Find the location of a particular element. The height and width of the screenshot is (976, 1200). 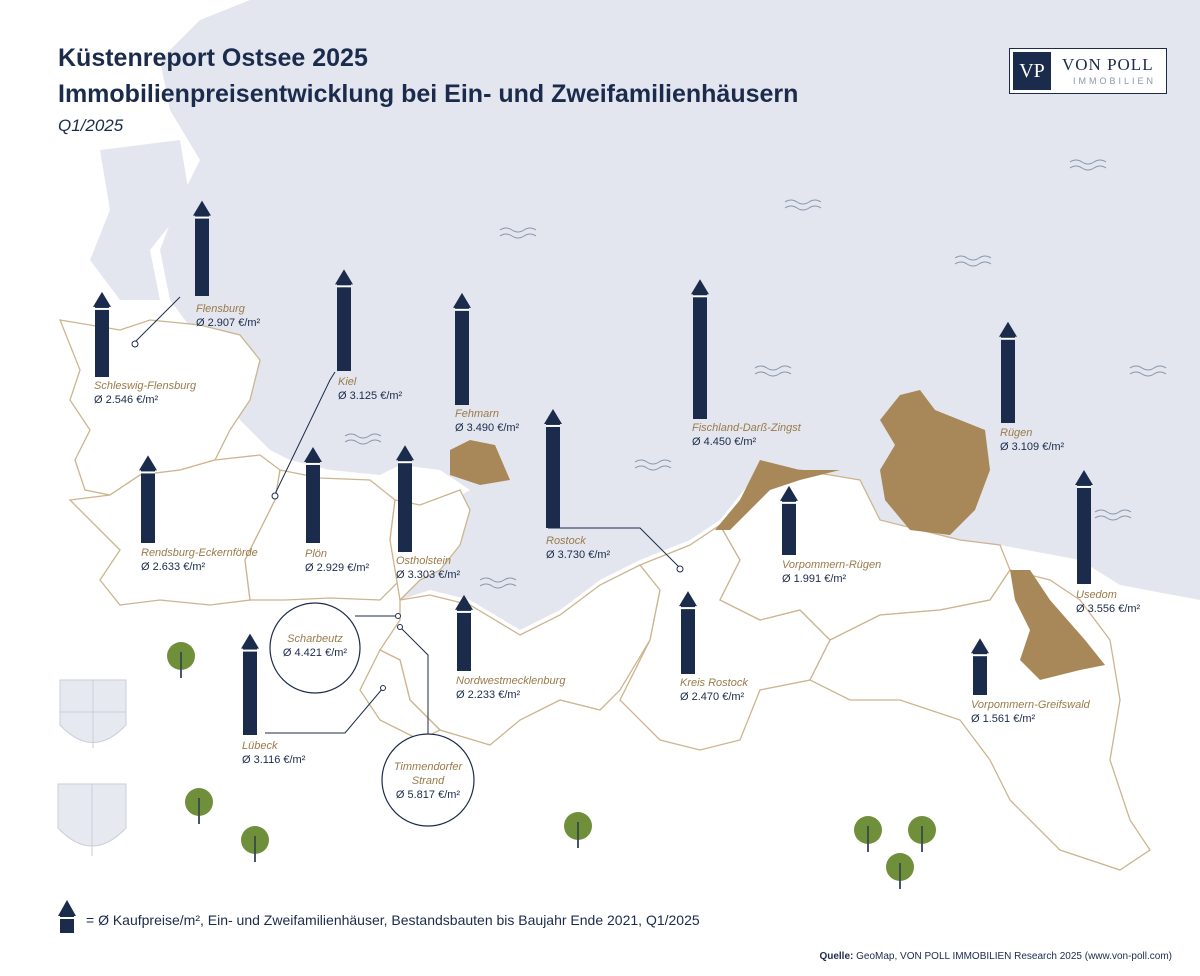

region-price: Ø 2.907 €/m² is located at coordinates (228, 323).